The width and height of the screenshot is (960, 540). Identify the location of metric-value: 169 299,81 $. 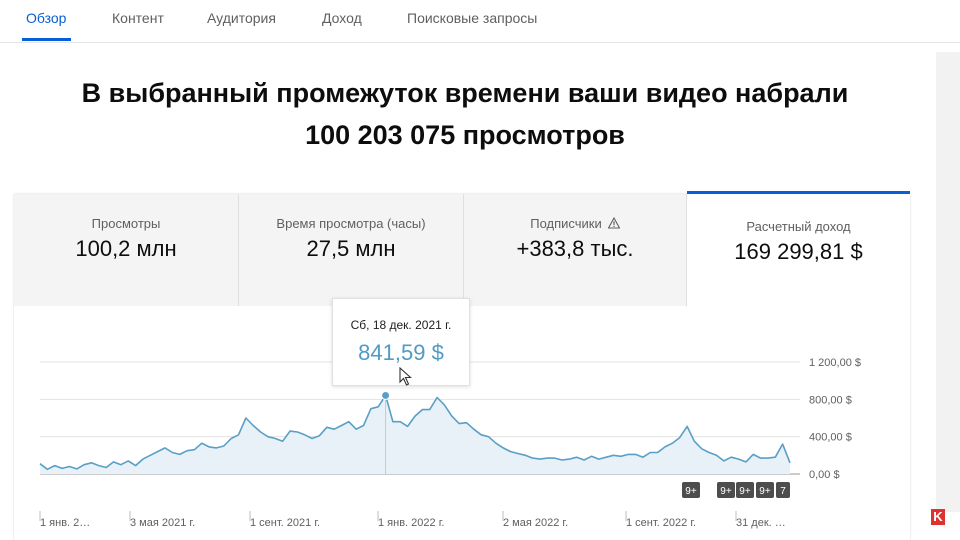
(798, 251).